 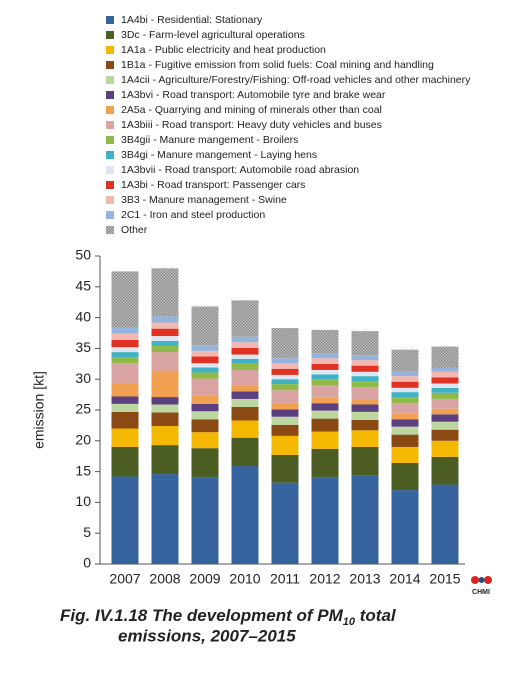 What do you see at coordinates (87, 532) in the screenshot?
I see `y-tick-label: 5` at bounding box center [87, 532].